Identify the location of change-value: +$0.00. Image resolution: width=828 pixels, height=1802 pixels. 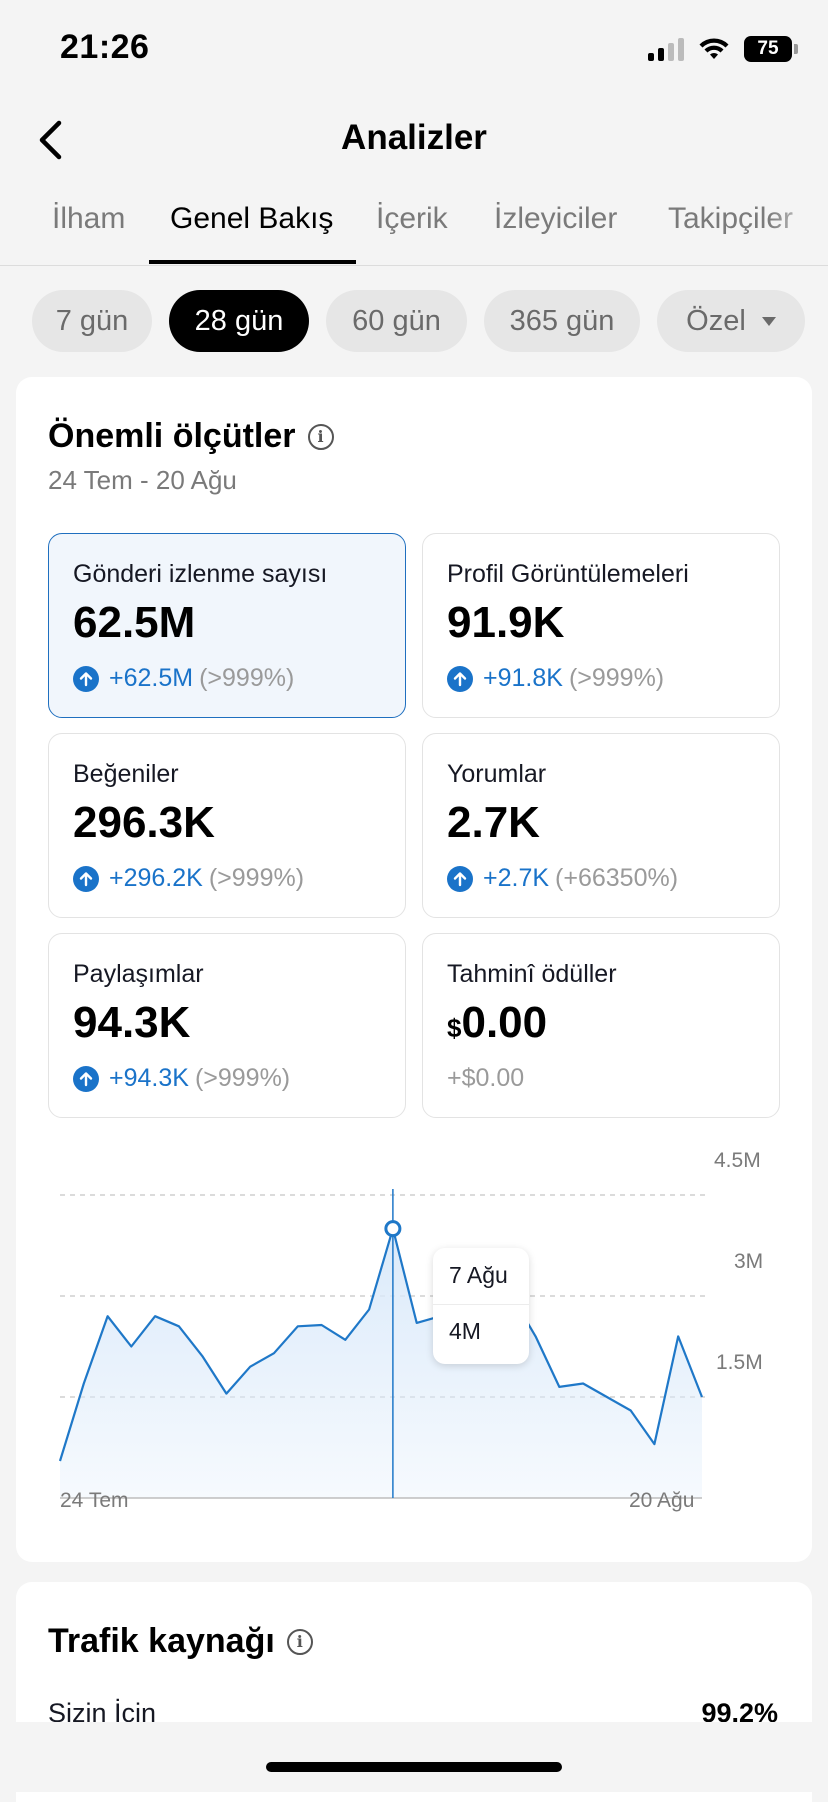
(485, 1078).